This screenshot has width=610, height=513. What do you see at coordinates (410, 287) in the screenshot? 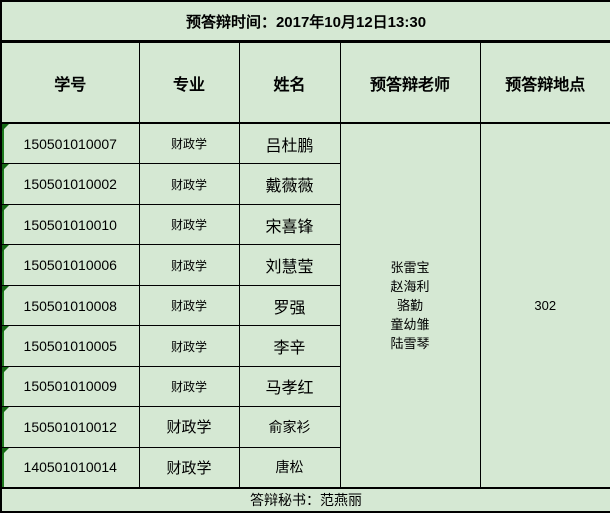
I see `teacher-name: 赵海利` at bounding box center [410, 287].